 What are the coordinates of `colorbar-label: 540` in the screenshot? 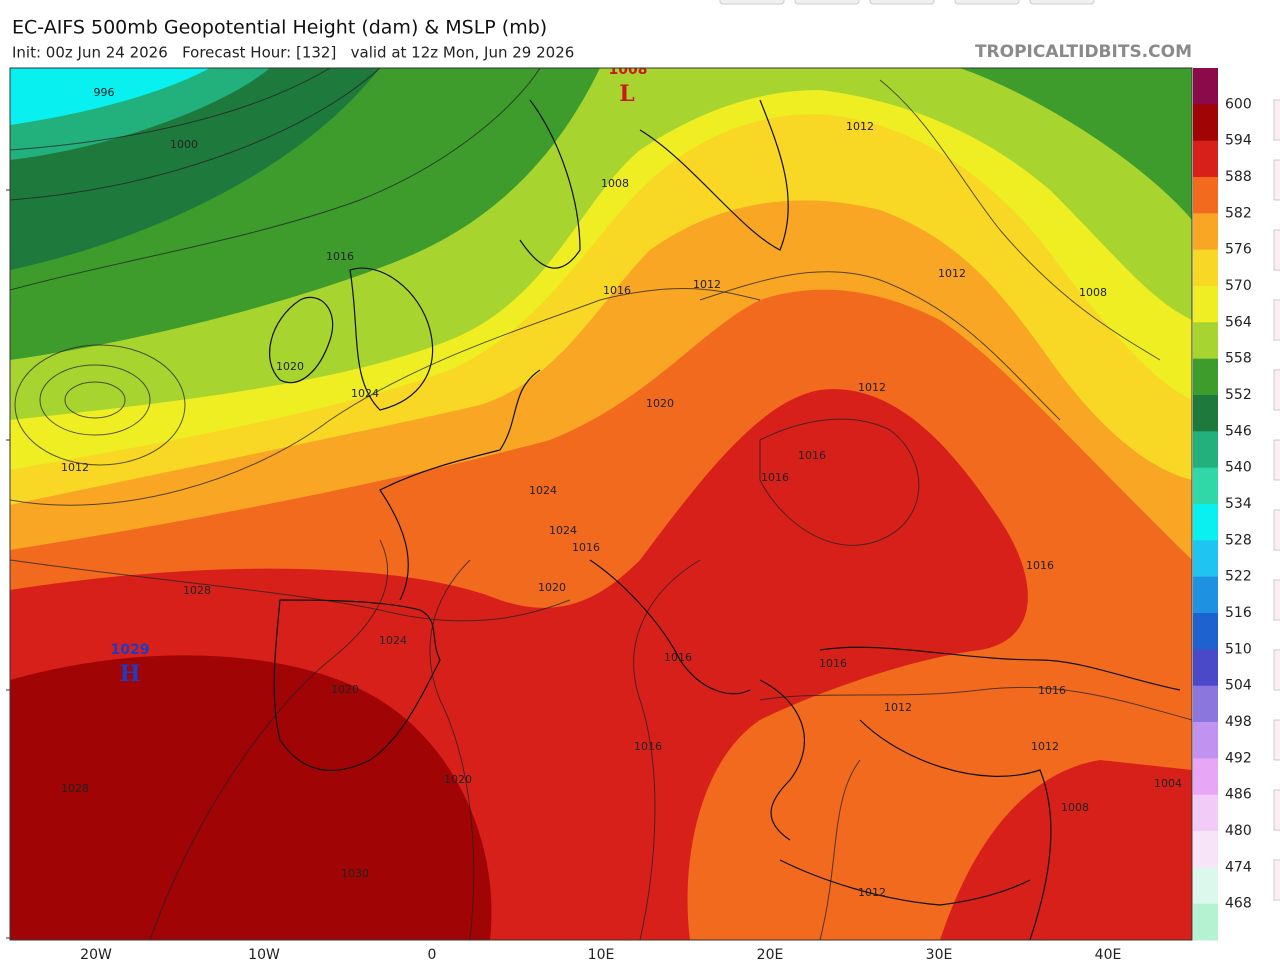 It's located at (1238, 468).